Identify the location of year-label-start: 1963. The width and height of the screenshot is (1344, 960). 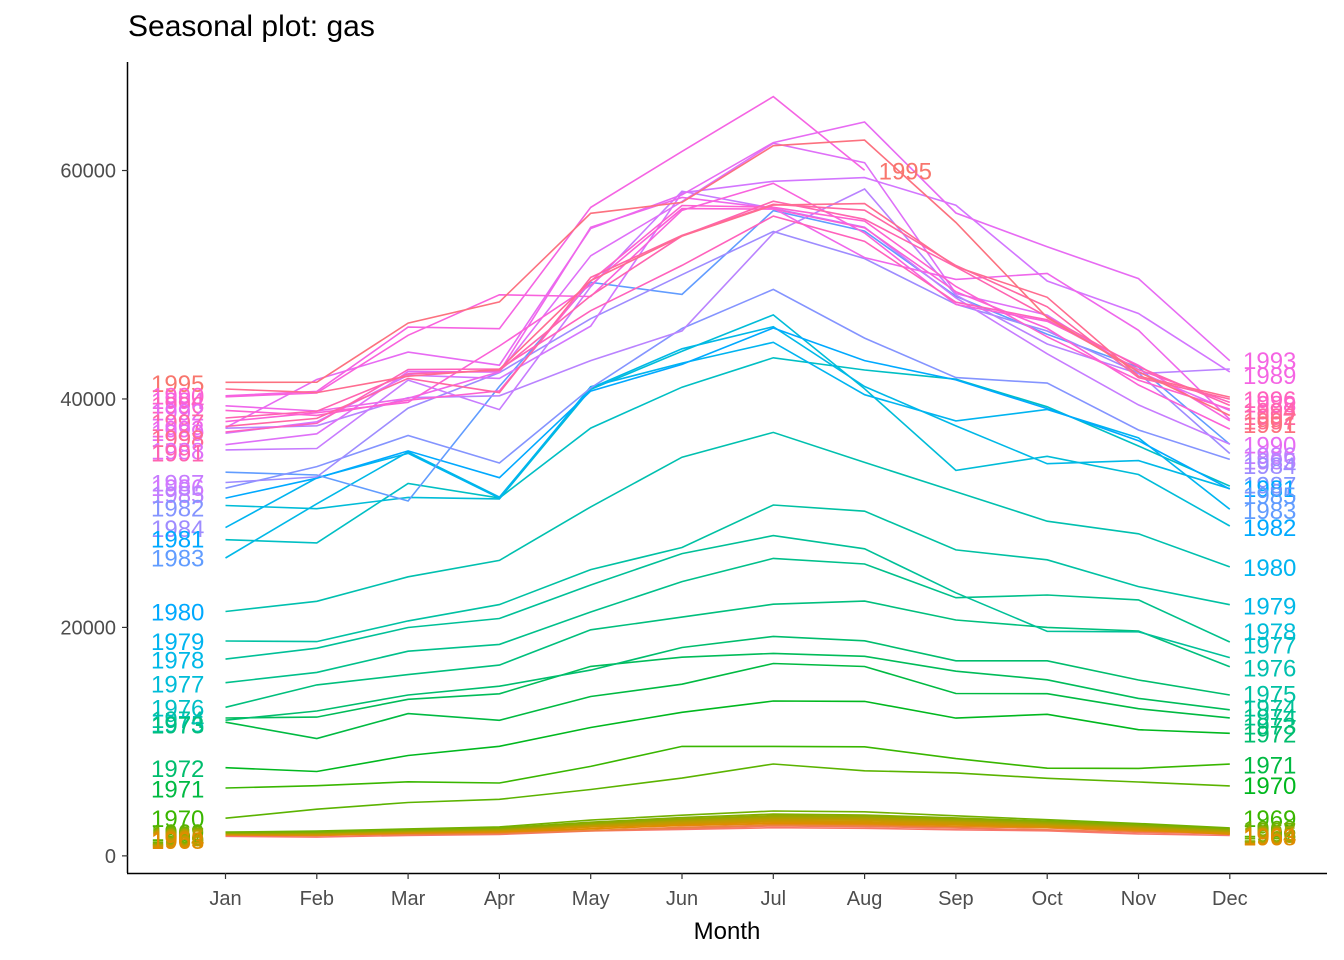
(177, 841).